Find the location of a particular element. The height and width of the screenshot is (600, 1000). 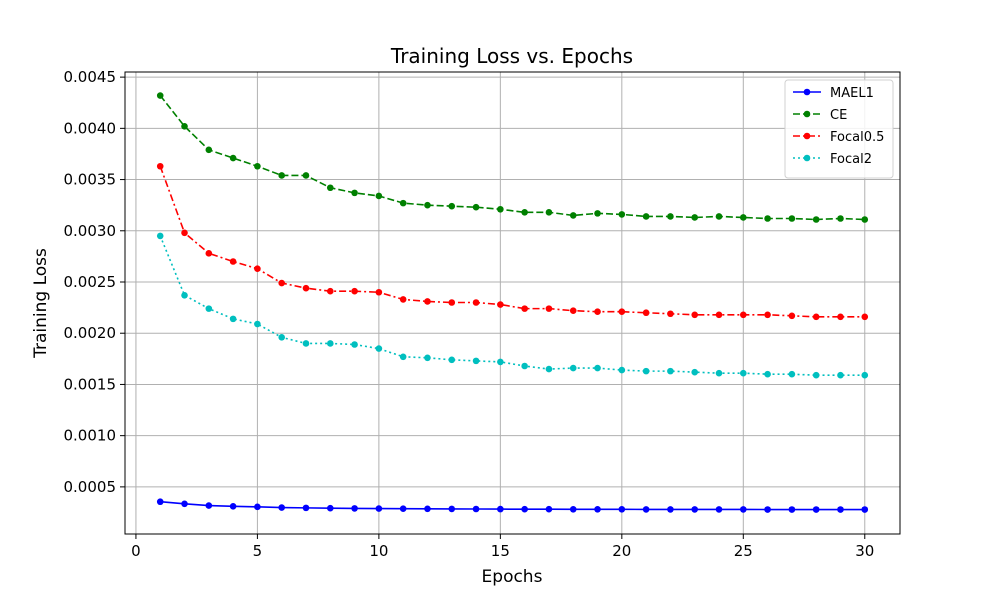

legend-label: Focal0.5 is located at coordinates (857, 137).